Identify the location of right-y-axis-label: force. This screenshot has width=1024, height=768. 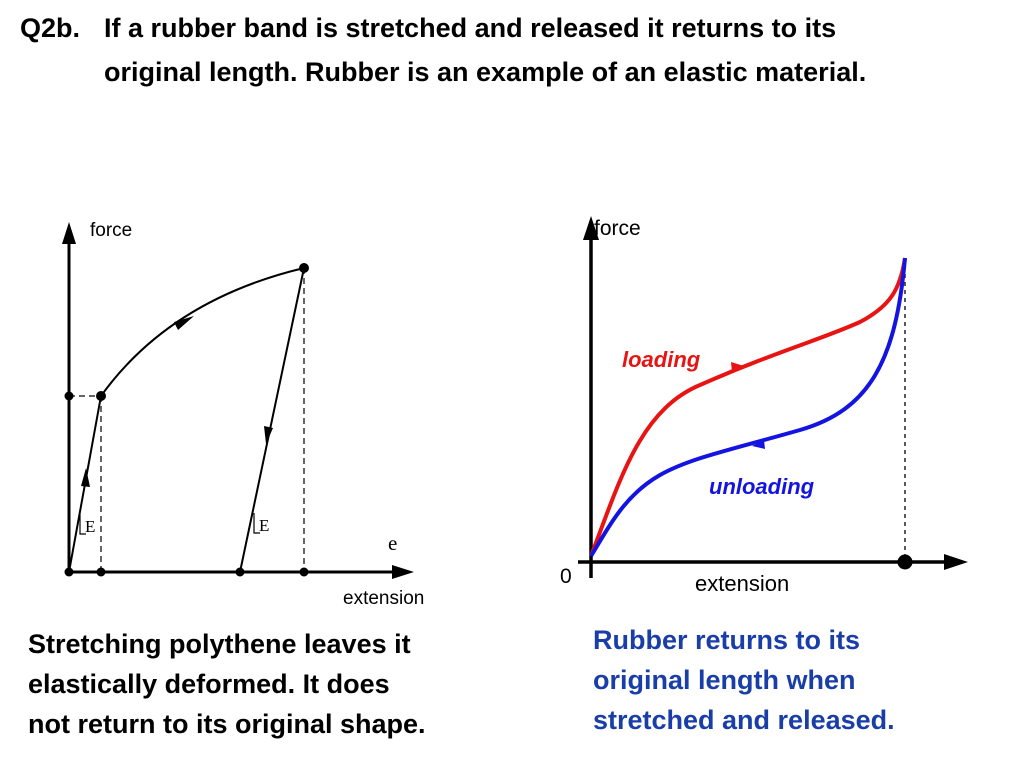
(617, 228).